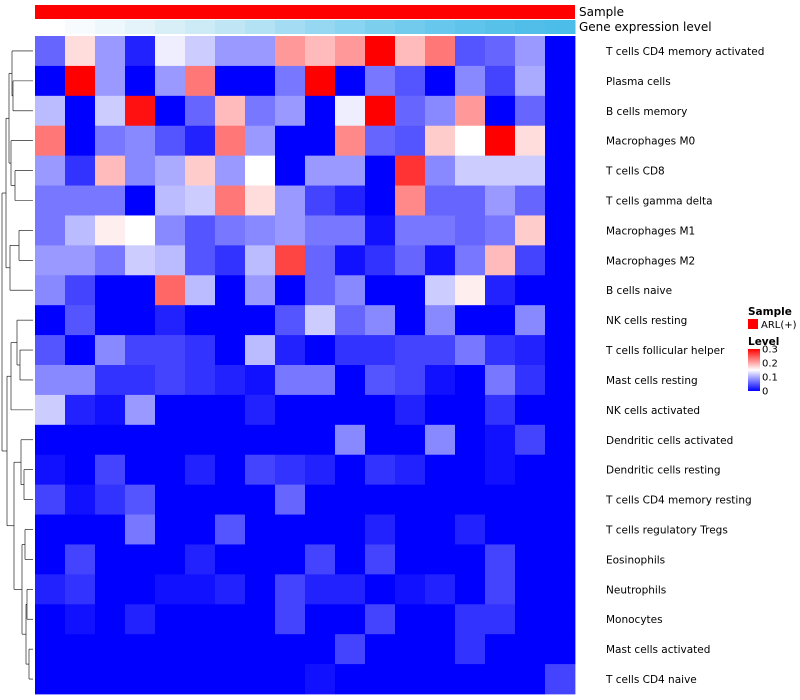  Describe the element at coordinates (665, 351) in the screenshot. I see `row-label: T cells follicular helper` at that location.